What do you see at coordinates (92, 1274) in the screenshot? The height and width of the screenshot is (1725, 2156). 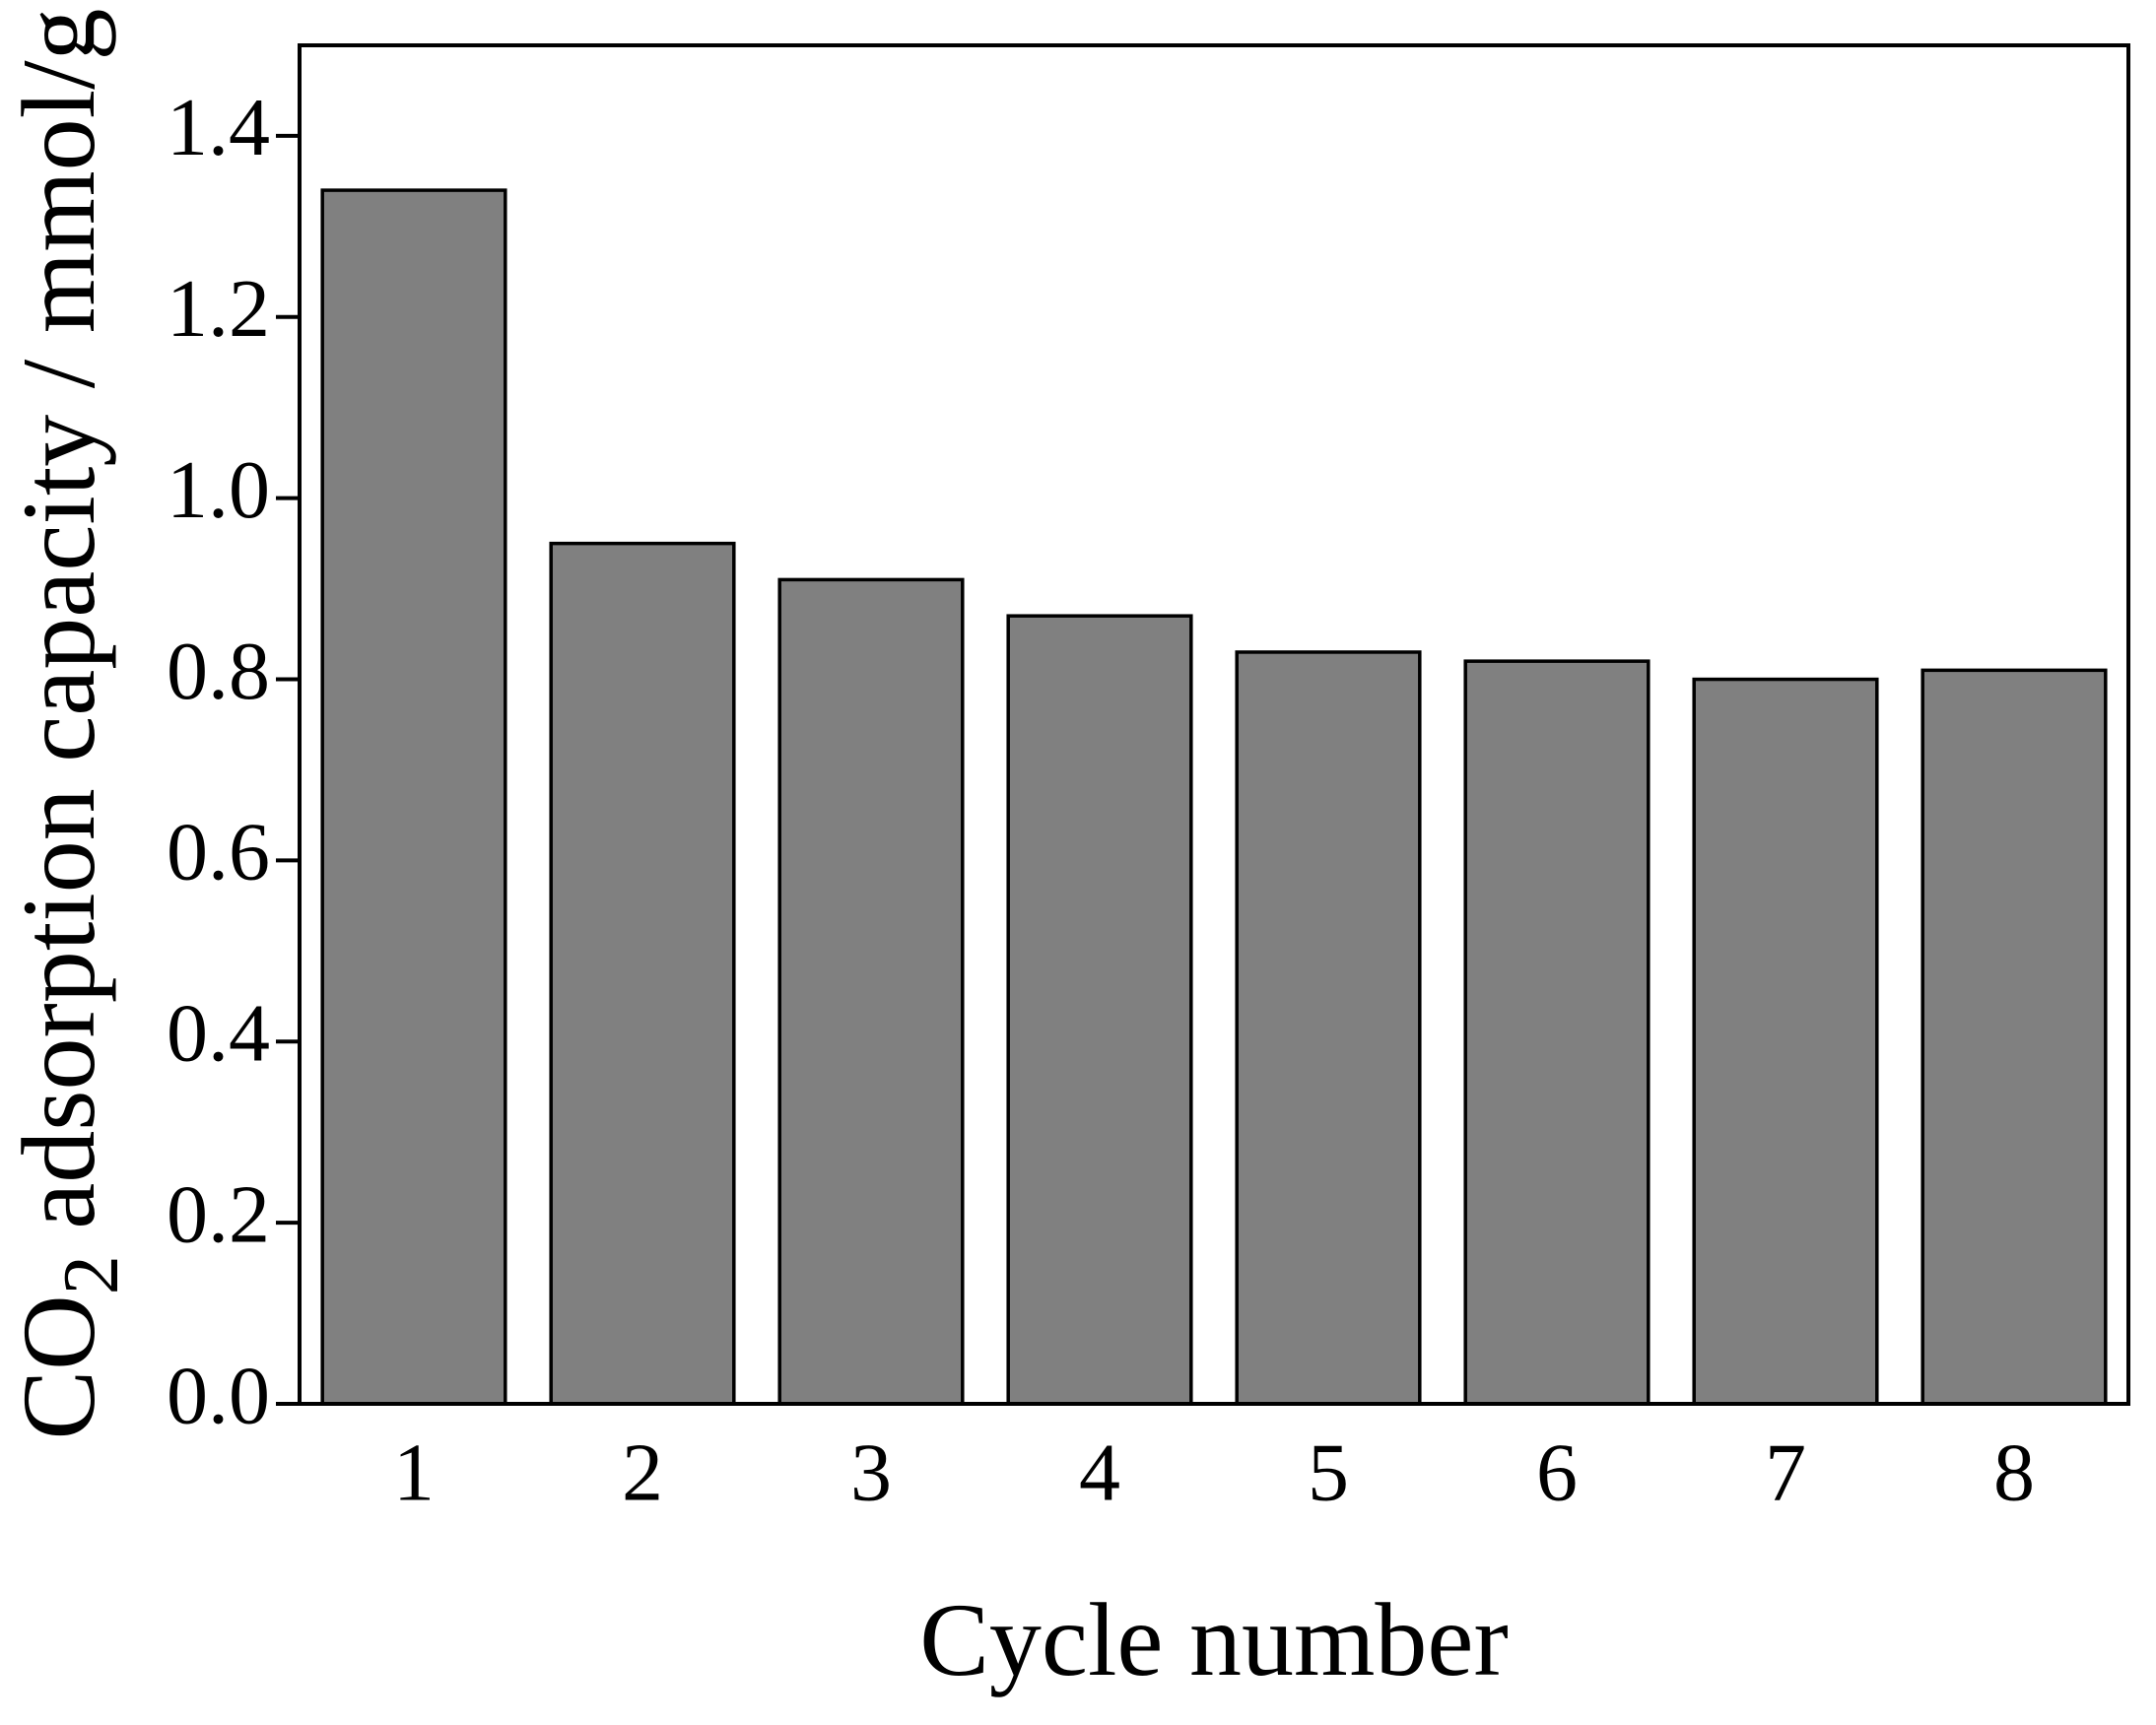 I see `y-axis-title-sub: 2` at bounding box center [92, 1274].